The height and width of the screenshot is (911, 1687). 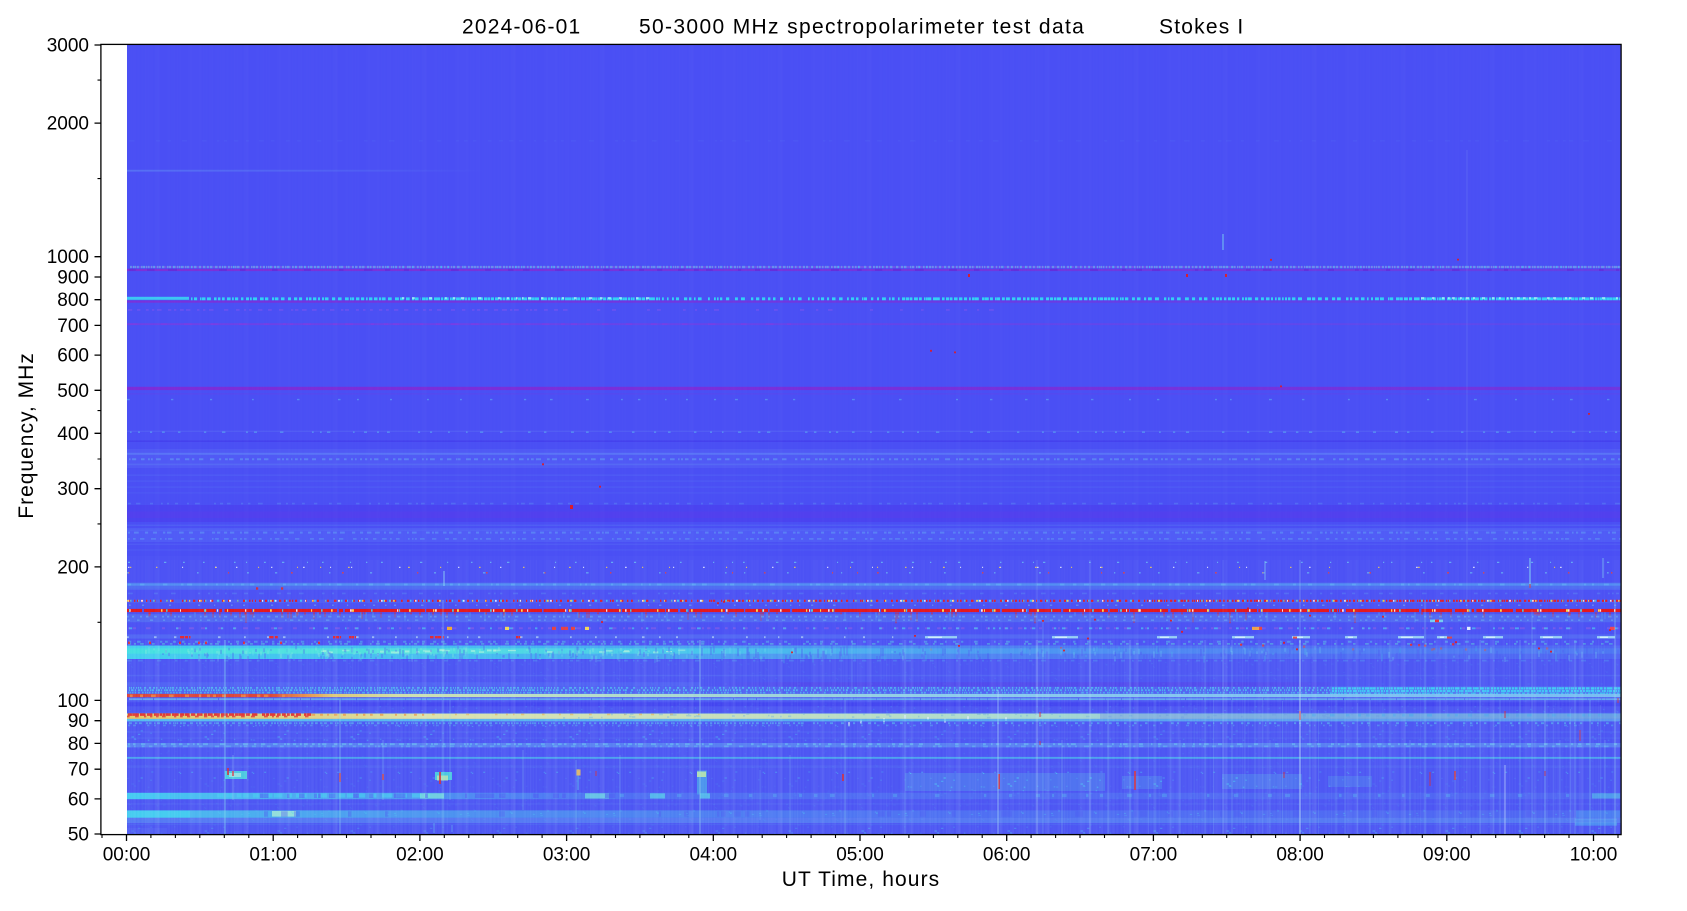 What do you see at coordinates (521, 27) in the screenshot?
I see `svg-text: 2024-06-01` at bounding box center [521, 27].